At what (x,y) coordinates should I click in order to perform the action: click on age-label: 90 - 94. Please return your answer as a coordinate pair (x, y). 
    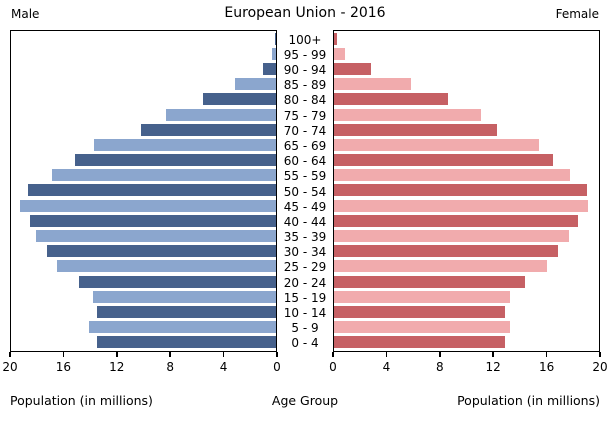
    Looking at the image, I should click on (305, 69).